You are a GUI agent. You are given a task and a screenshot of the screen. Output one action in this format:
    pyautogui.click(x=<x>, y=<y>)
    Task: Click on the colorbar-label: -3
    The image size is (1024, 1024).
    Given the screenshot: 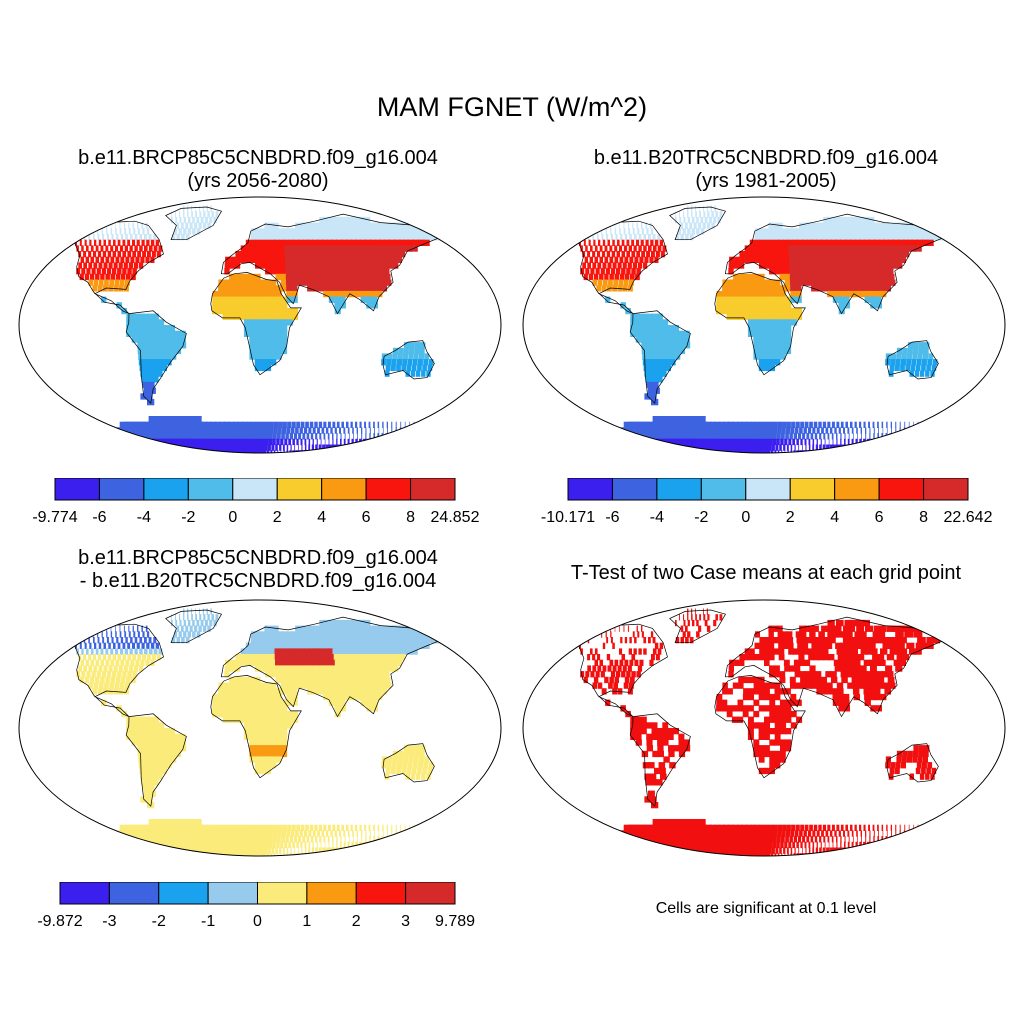 What is the action you would take?
    pyautogui.click(x=109, y=921)
    